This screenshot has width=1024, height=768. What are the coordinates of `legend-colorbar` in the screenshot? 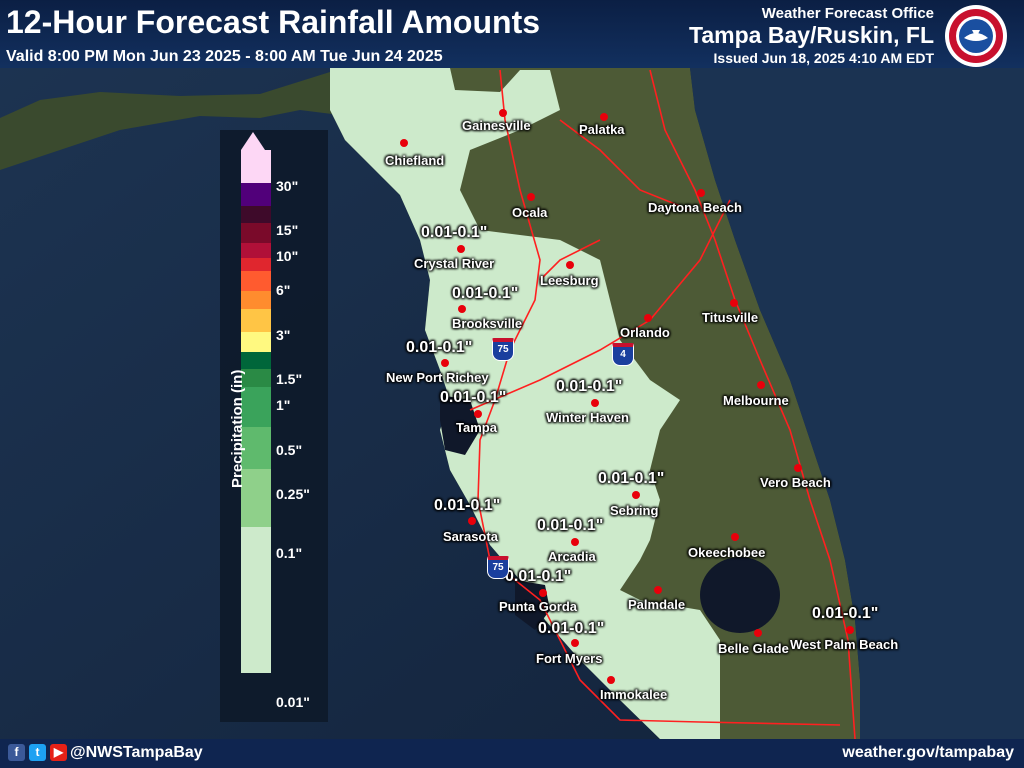 It's located at (256, 402).